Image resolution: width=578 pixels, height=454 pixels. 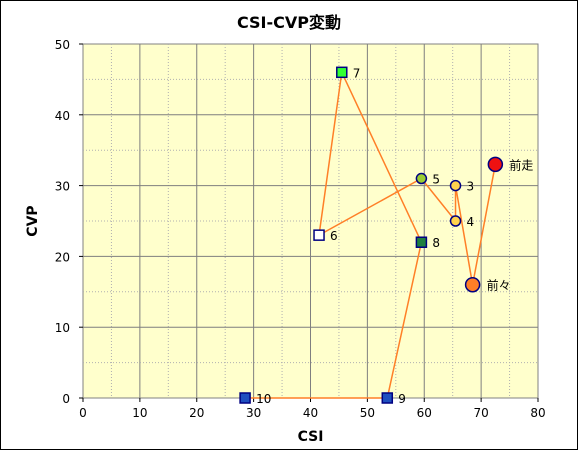 I want to click on x-tick-label: 0, so click(x=83, y=413).